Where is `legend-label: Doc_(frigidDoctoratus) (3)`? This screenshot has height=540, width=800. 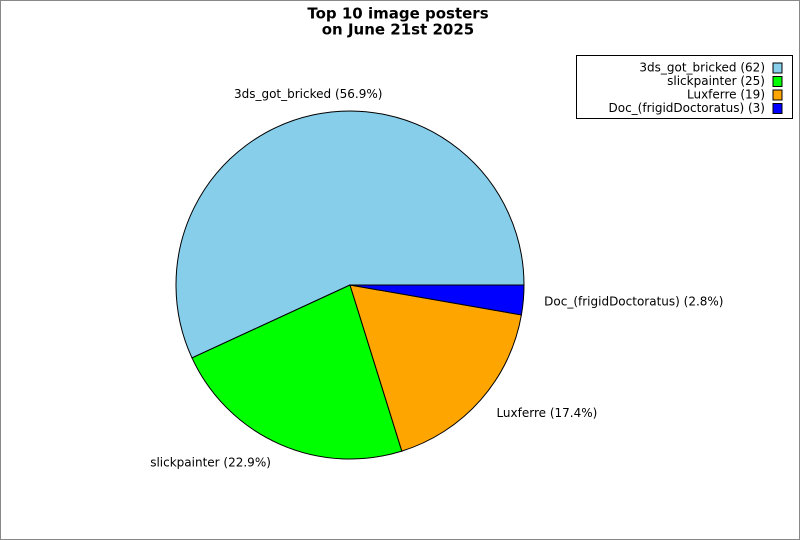
legend-label: Doc_(frigidDoctoratus) (3) is located at coordinates (687, 108).